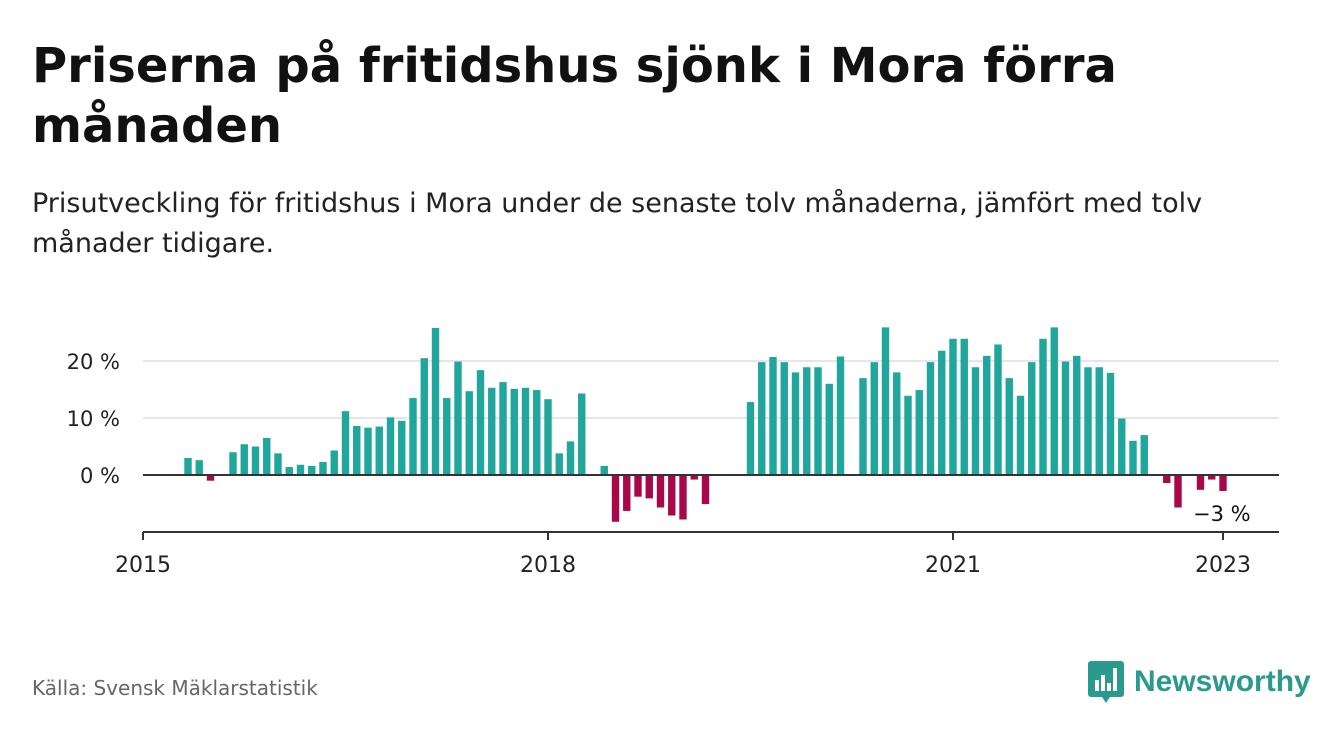 Image resolution: width=1340 pixels, height=734 pixels. What do you see at coordinates (953, 565) in the screenshot?
I see `x-tick-label: 2021` at bounding box center [953, 565].